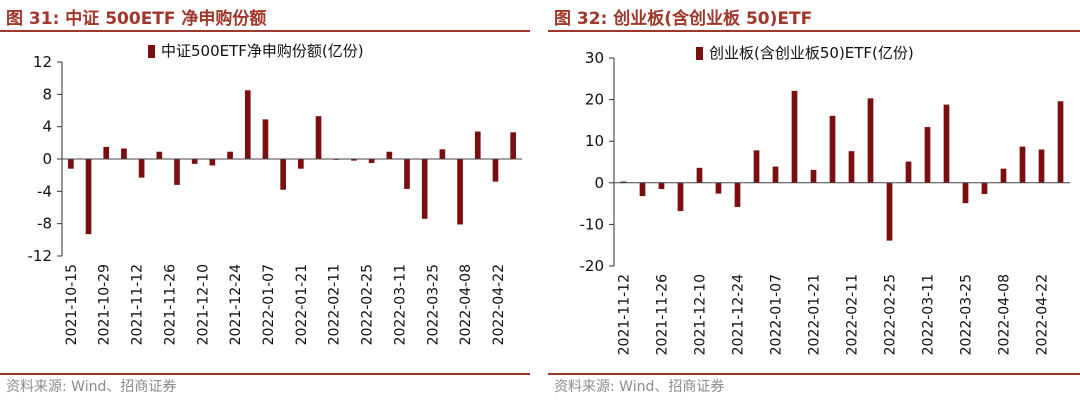  I want to click on x-tick-label: 2021-11-12, so click(625, 314).